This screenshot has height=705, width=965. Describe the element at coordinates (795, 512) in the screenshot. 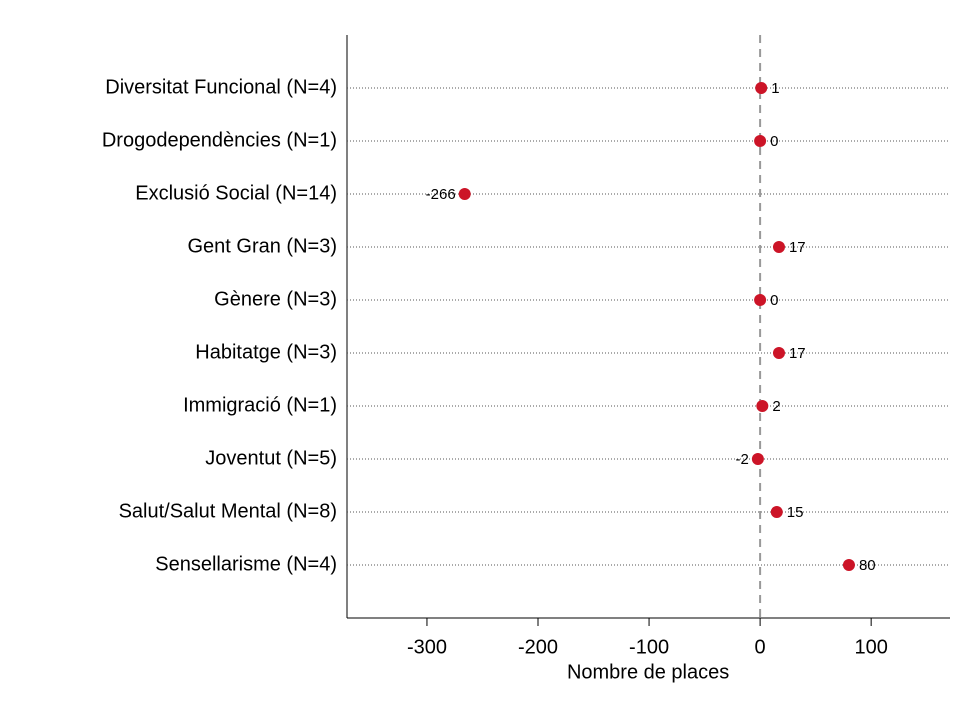

I see `value-label: 15` at that location.